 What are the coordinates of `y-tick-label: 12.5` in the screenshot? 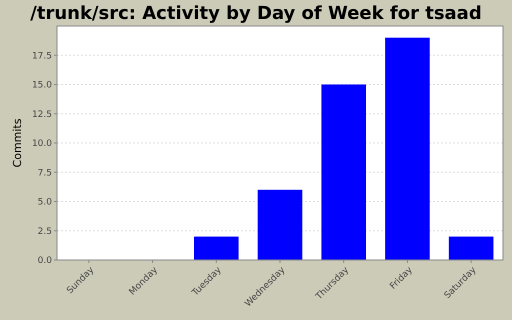 It's located at (42, 115).